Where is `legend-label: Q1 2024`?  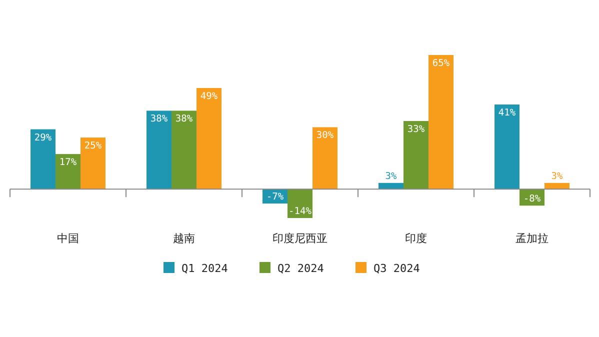
legend-label: Q1 2024 is located at coordinates (205, 268).